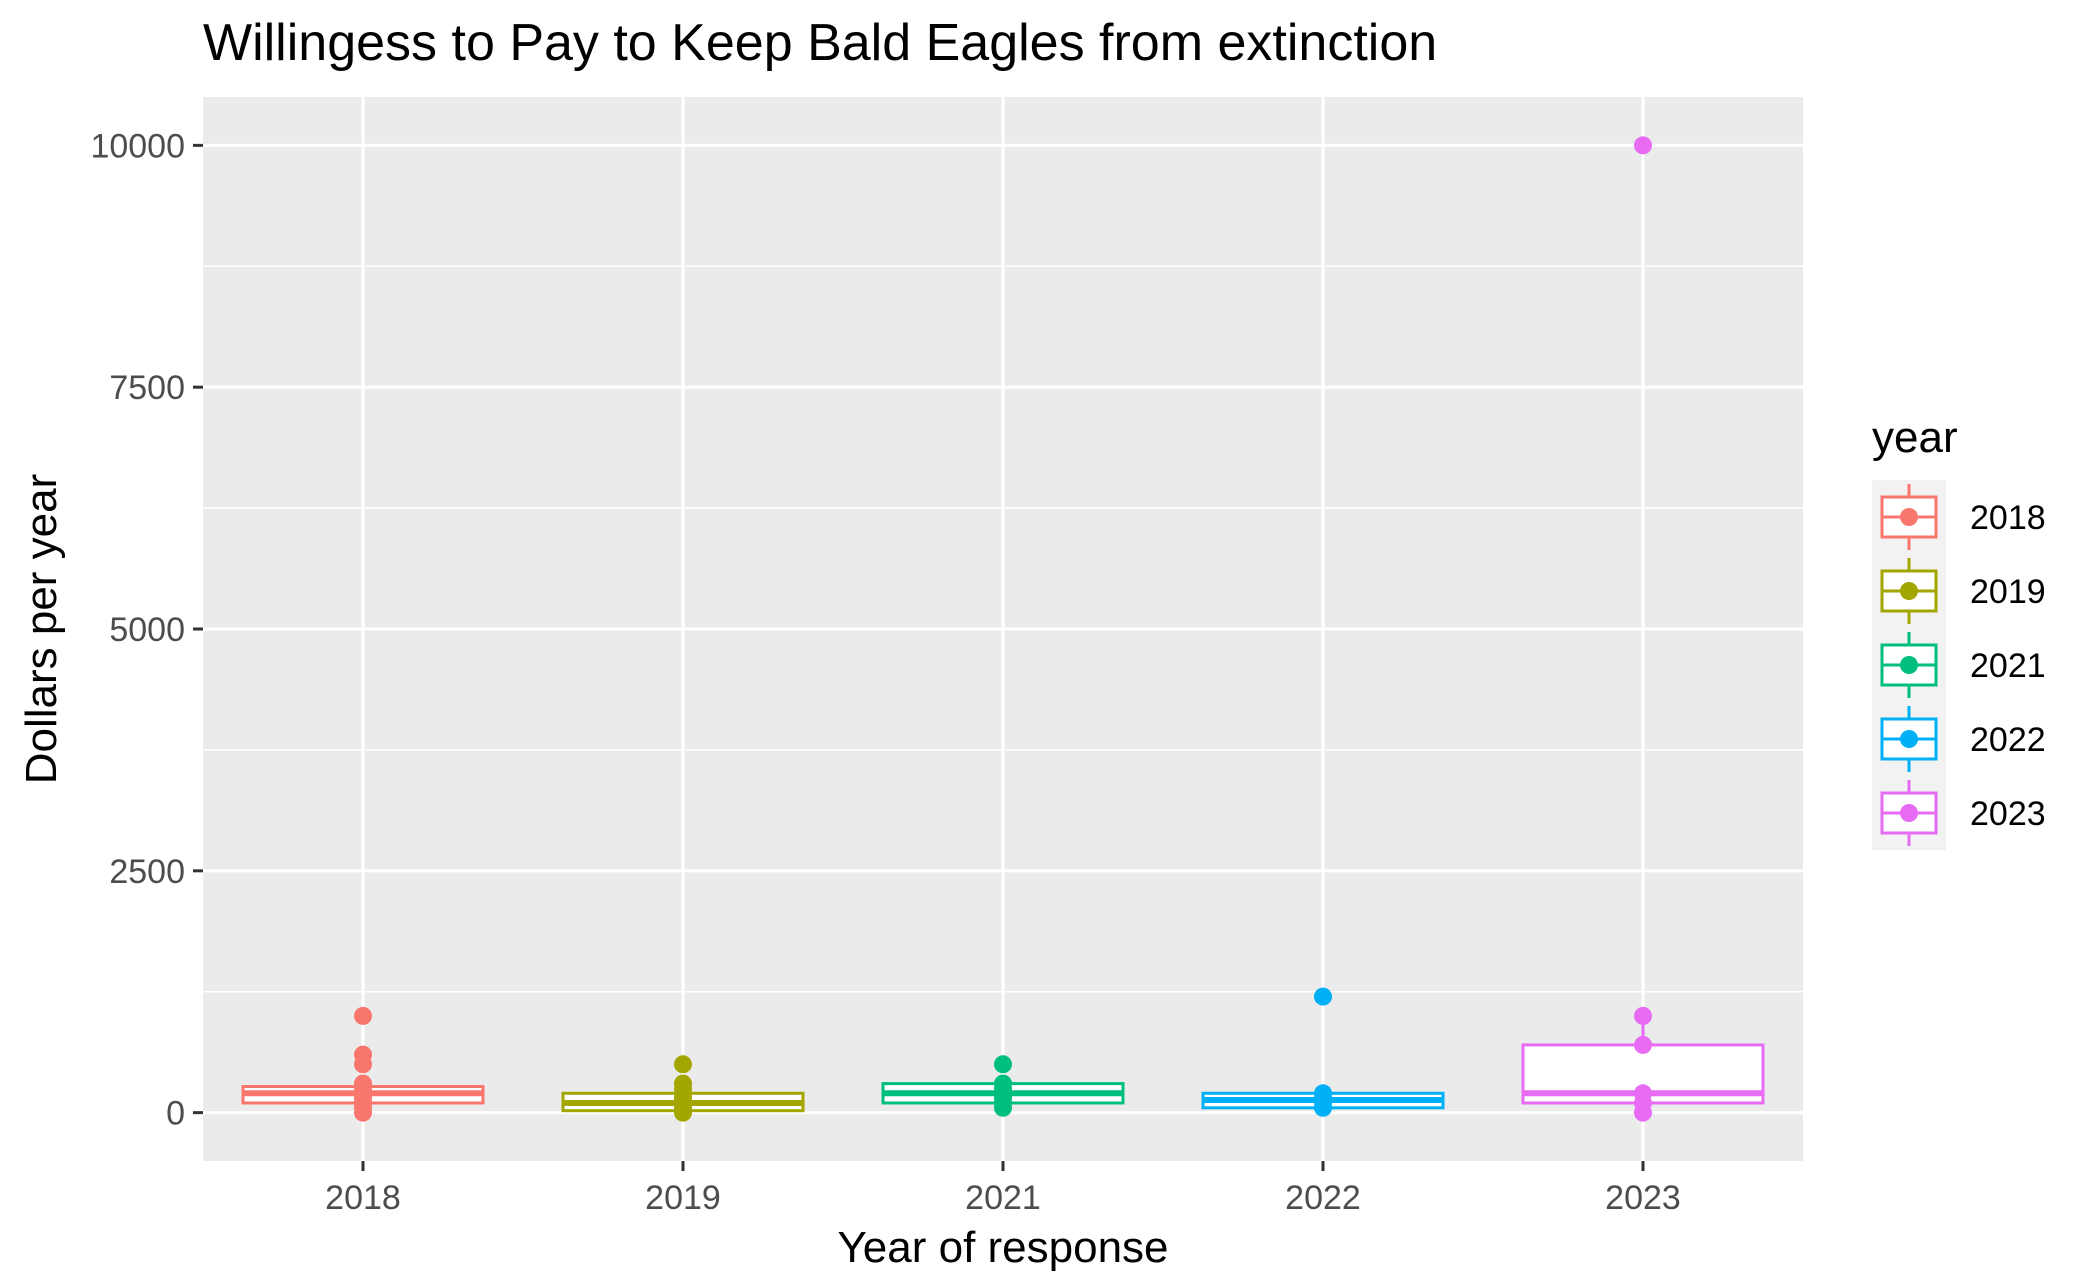 The image size is (2075, 1287). What do you see at coordinates (1915, 437) in the screenshot?
I see `legend-title: year` at bounding box center [1915, 437].